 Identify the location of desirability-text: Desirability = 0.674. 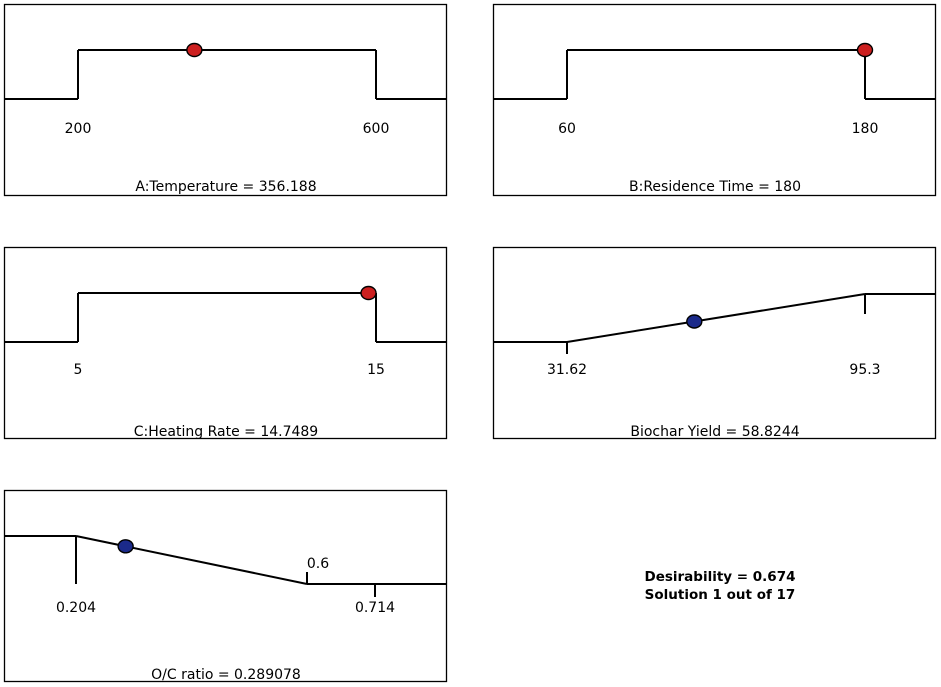
(720, 577).